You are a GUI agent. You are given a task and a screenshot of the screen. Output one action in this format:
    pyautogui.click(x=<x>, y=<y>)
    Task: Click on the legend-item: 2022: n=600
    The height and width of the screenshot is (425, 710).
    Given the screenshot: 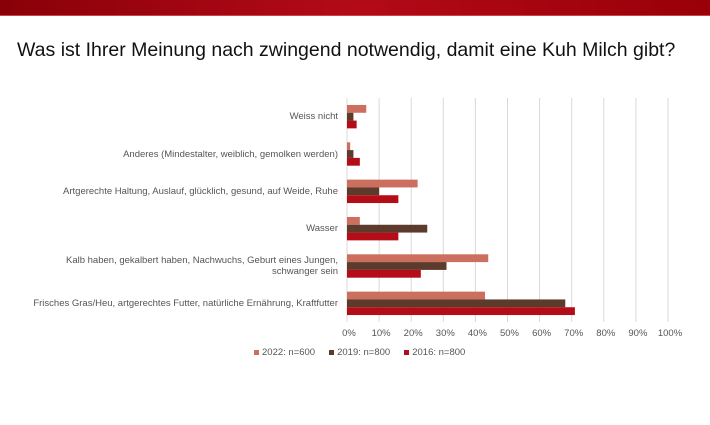 What is the action you would take?
    pyautogui.click(x=284, y=352)
    